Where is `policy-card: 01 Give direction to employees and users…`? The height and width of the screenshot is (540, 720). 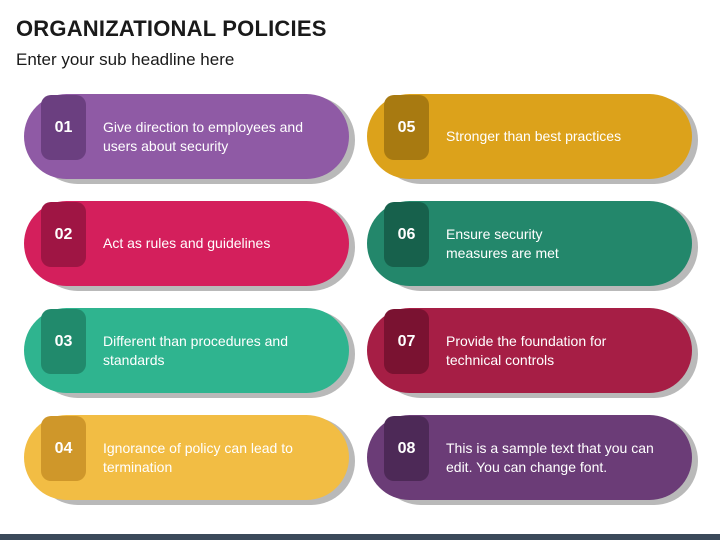 policy-card: 01 Give direction to employees and users… is located at coordinates (189, 139).